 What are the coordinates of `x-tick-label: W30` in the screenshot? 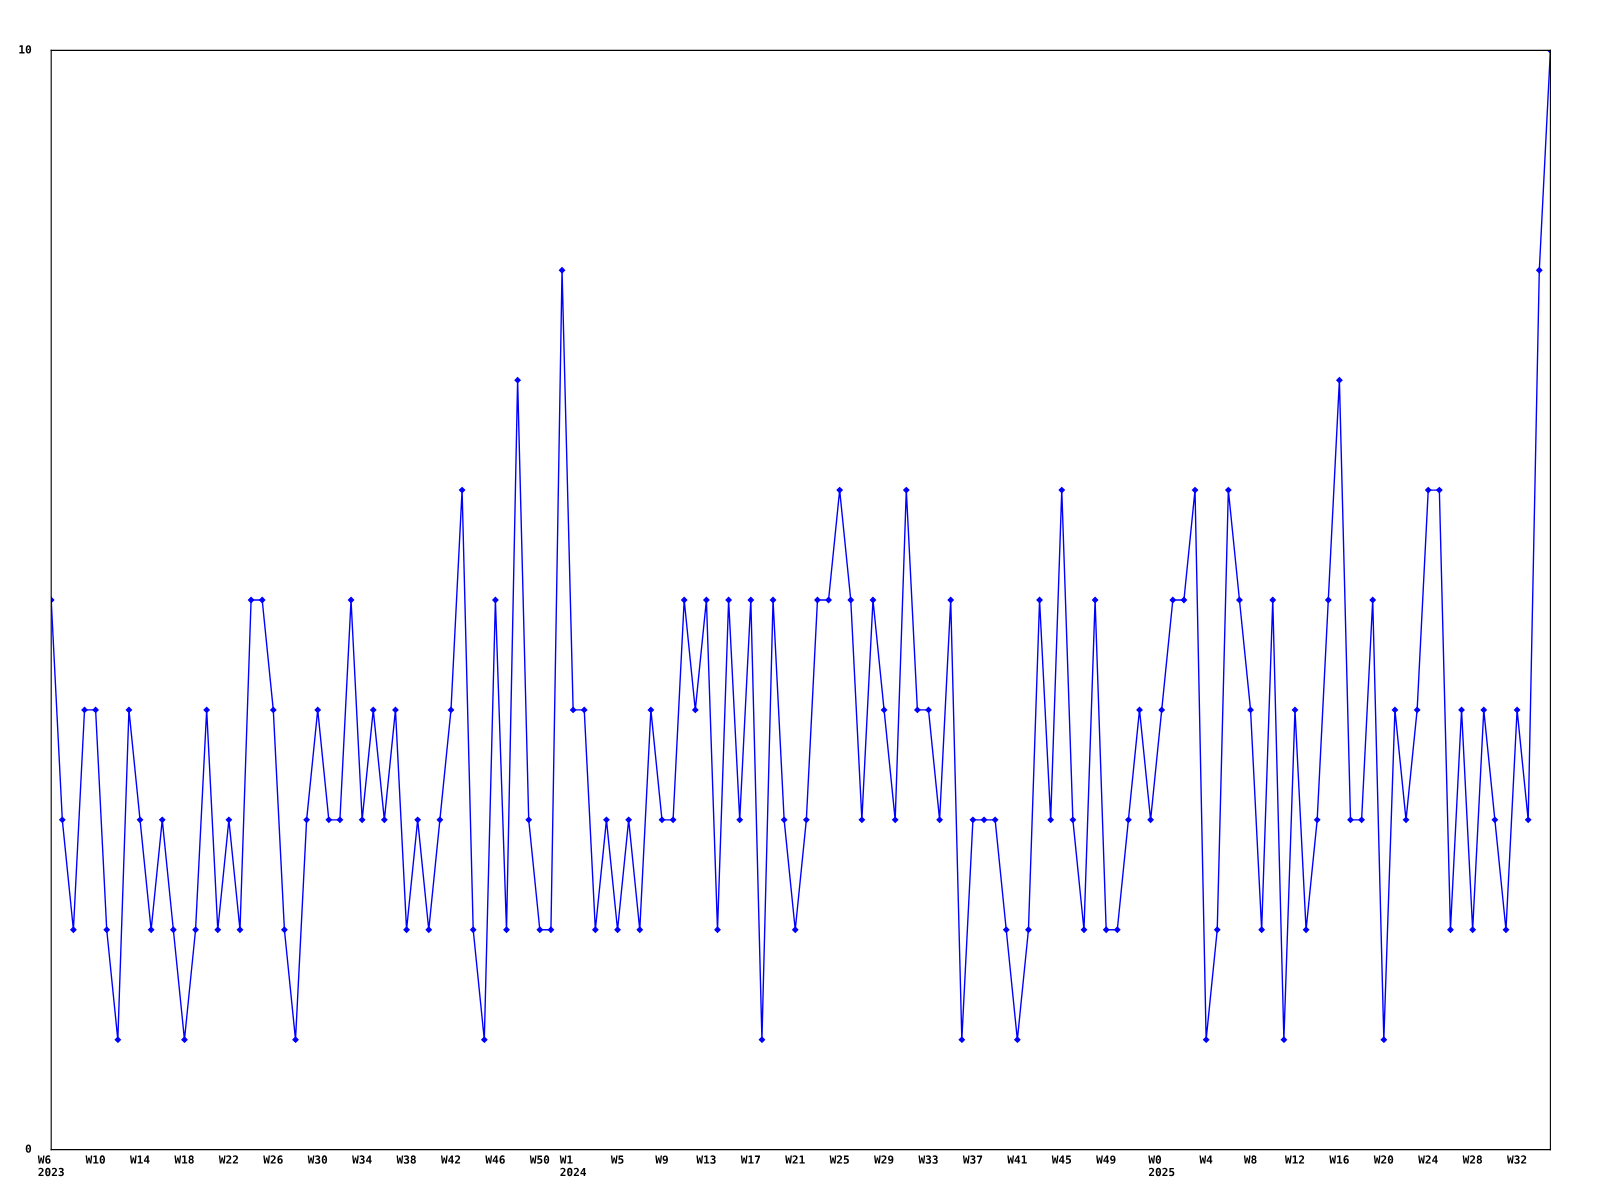 It's located at (317, 1159).